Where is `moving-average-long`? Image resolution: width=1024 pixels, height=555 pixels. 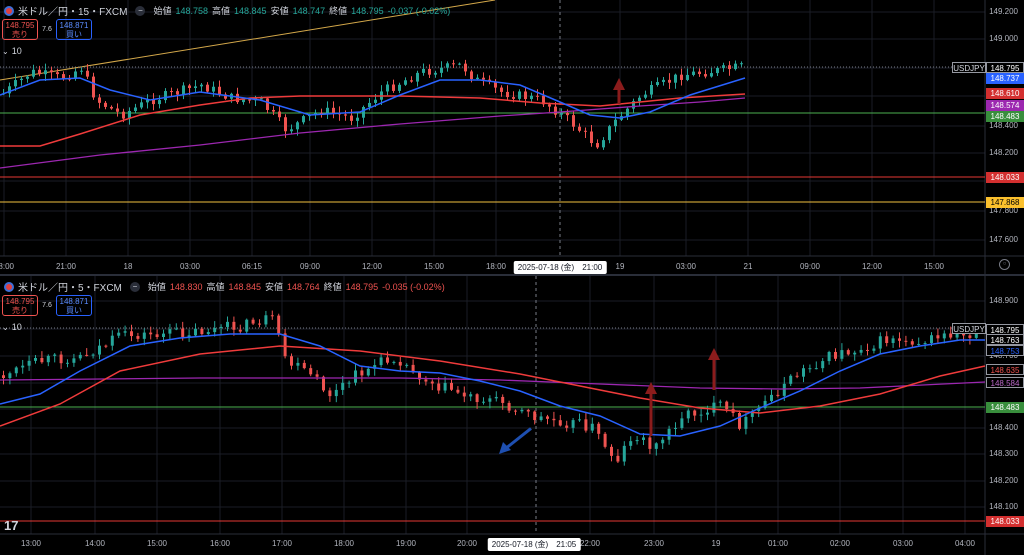 moving-average-long is located at coordinates (493, 383).